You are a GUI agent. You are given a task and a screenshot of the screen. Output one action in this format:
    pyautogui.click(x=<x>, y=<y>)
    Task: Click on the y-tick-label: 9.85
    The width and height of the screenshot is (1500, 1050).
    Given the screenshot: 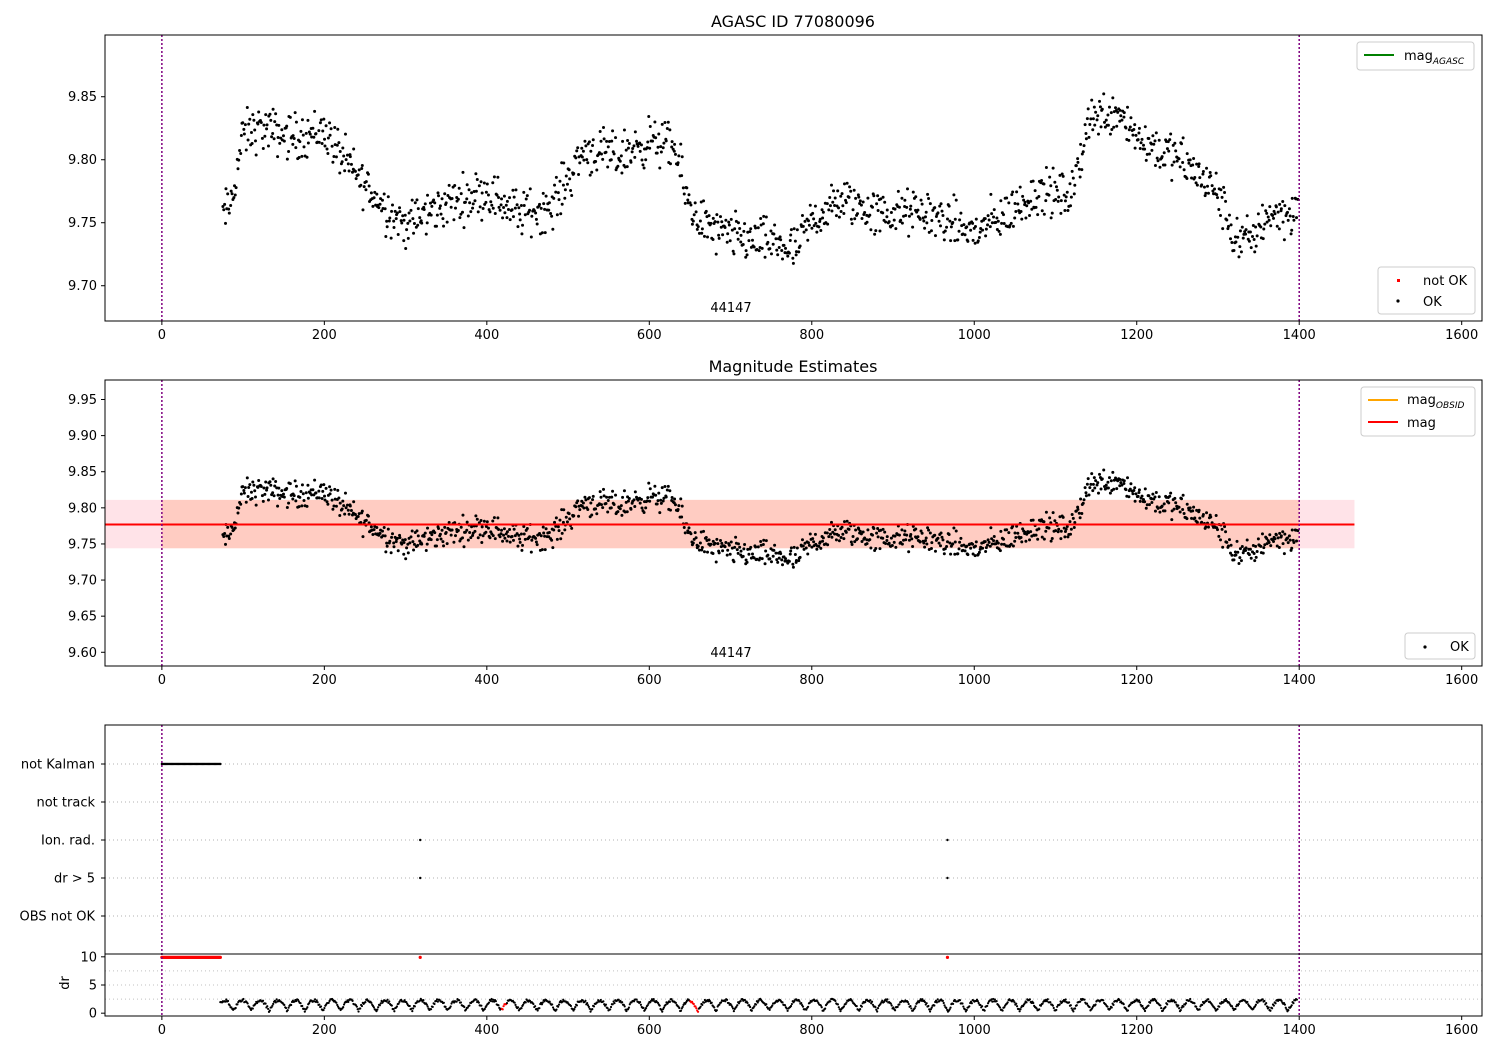 What is the action you would take?
    pyautogui.click(x=82, y=97)
    